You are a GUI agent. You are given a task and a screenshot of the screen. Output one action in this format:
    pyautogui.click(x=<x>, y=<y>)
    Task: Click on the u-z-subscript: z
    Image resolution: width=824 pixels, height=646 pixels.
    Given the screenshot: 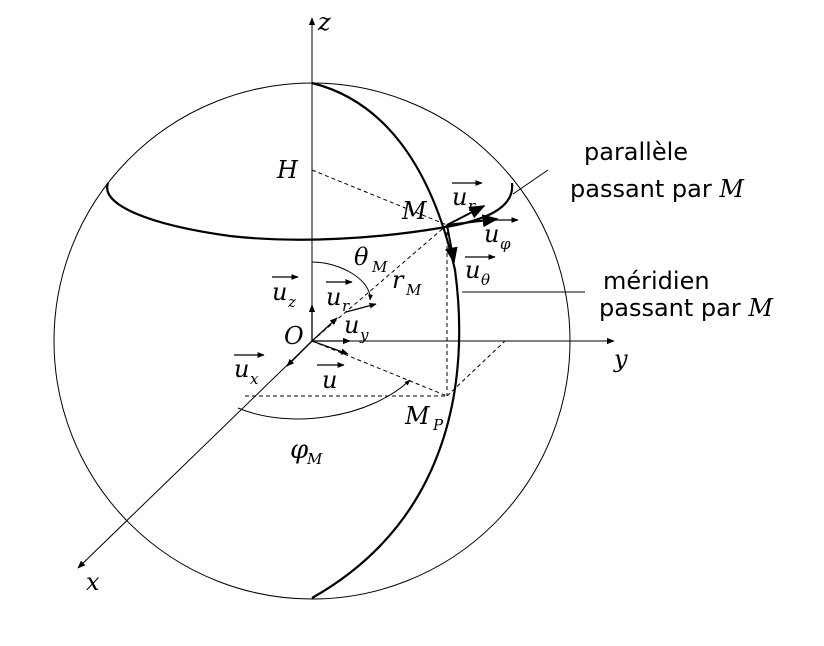 What is the action you would take?
    pyautogui.click(x=291, y=302)
    